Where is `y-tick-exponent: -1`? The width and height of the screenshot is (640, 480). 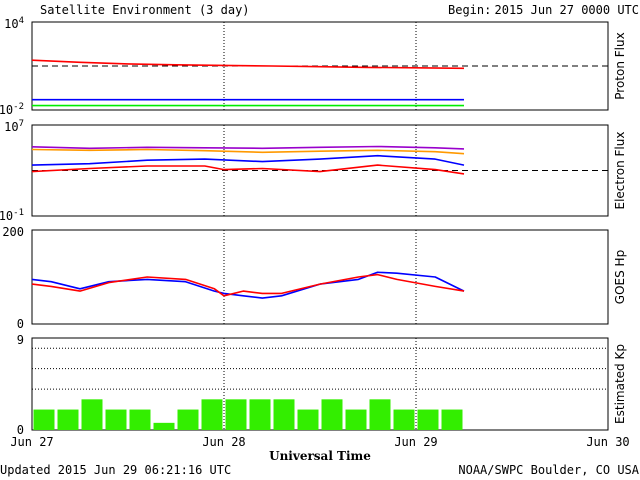
y-tick-exponent: -1 is located at coordinates (18, 213).